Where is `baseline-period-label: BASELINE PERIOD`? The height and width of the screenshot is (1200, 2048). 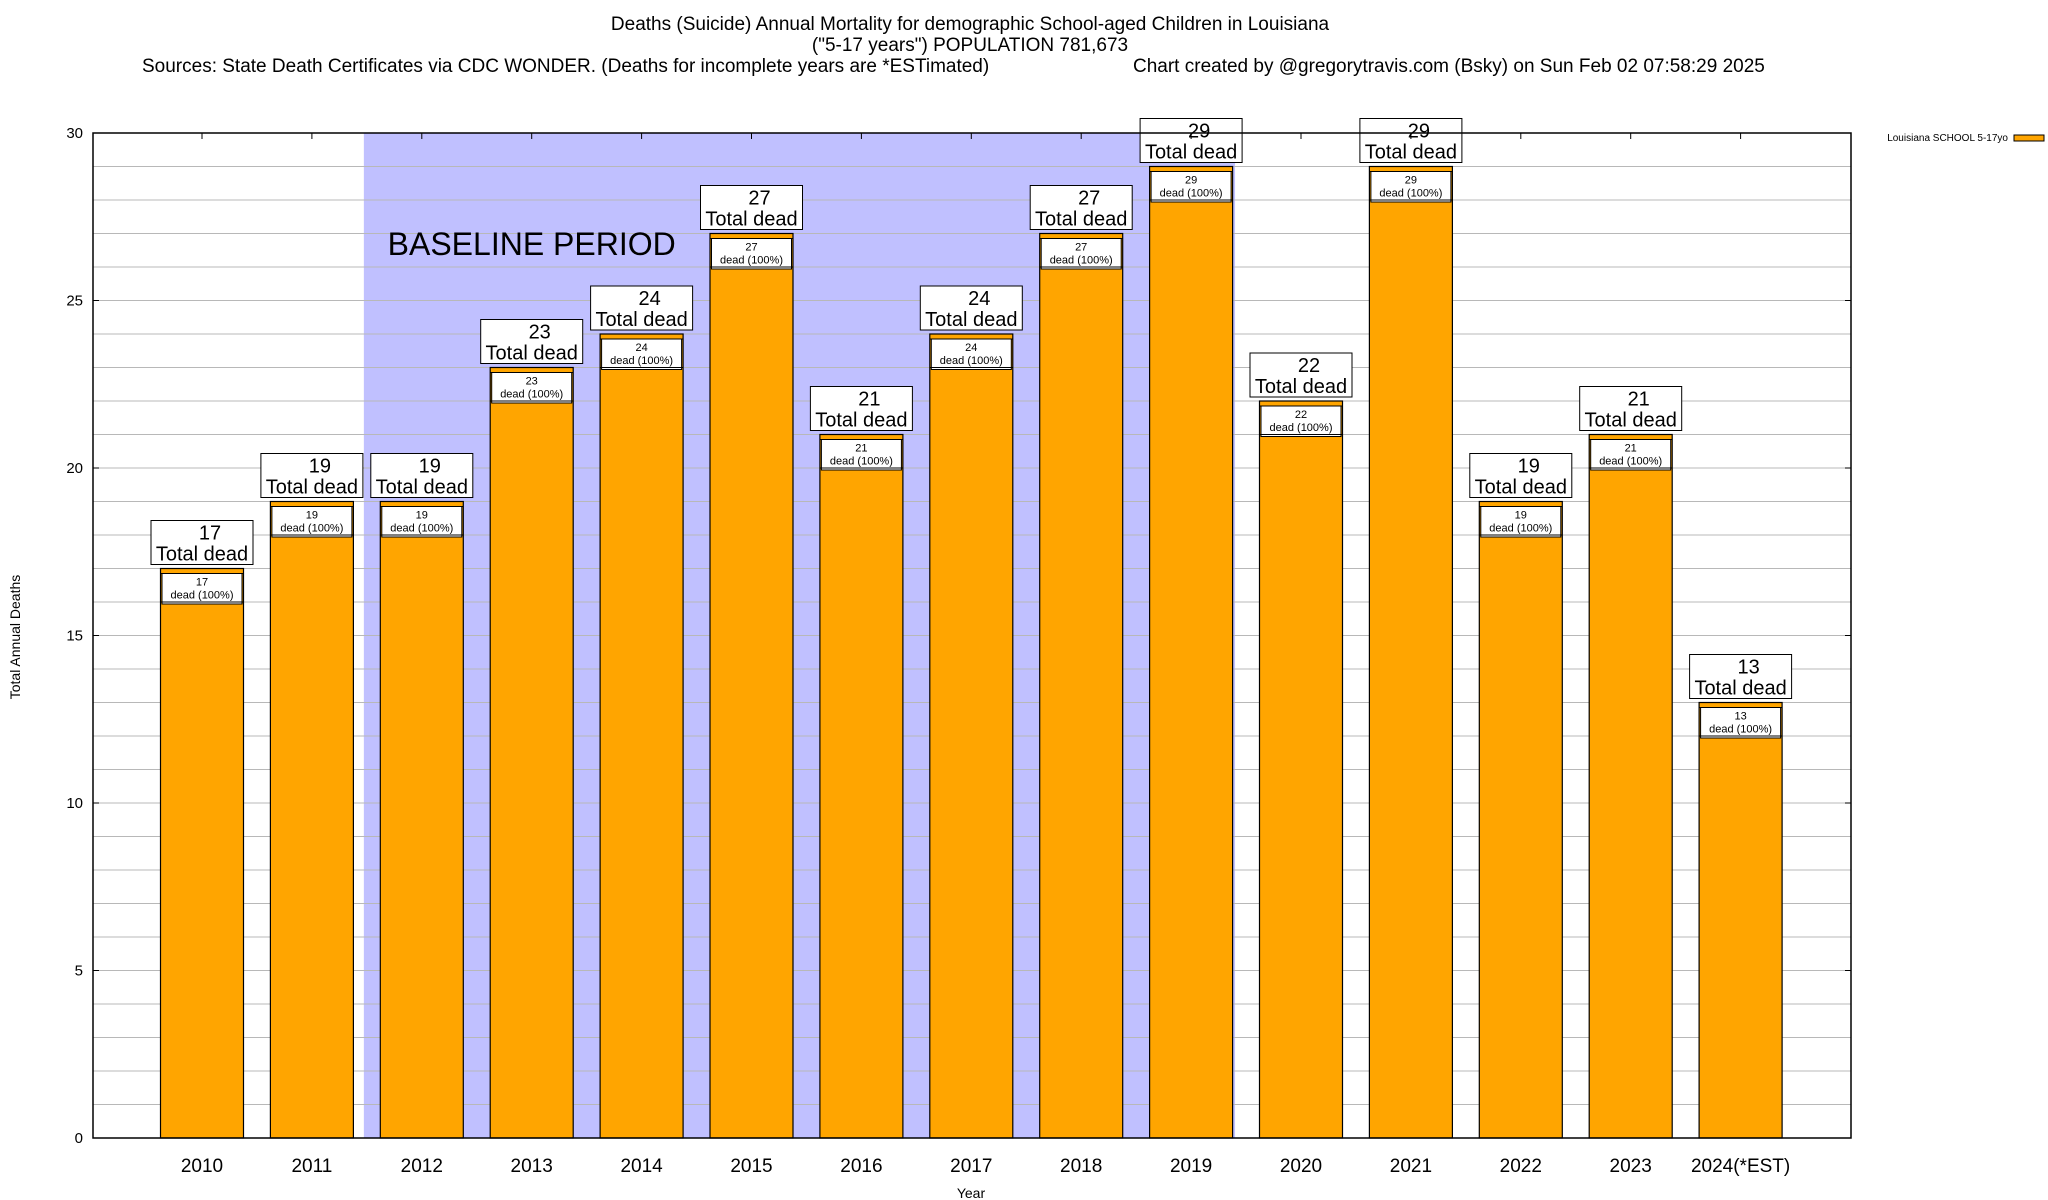
baseline-period-label: BASELINE PERIOD is located at coordinates (532, 244).